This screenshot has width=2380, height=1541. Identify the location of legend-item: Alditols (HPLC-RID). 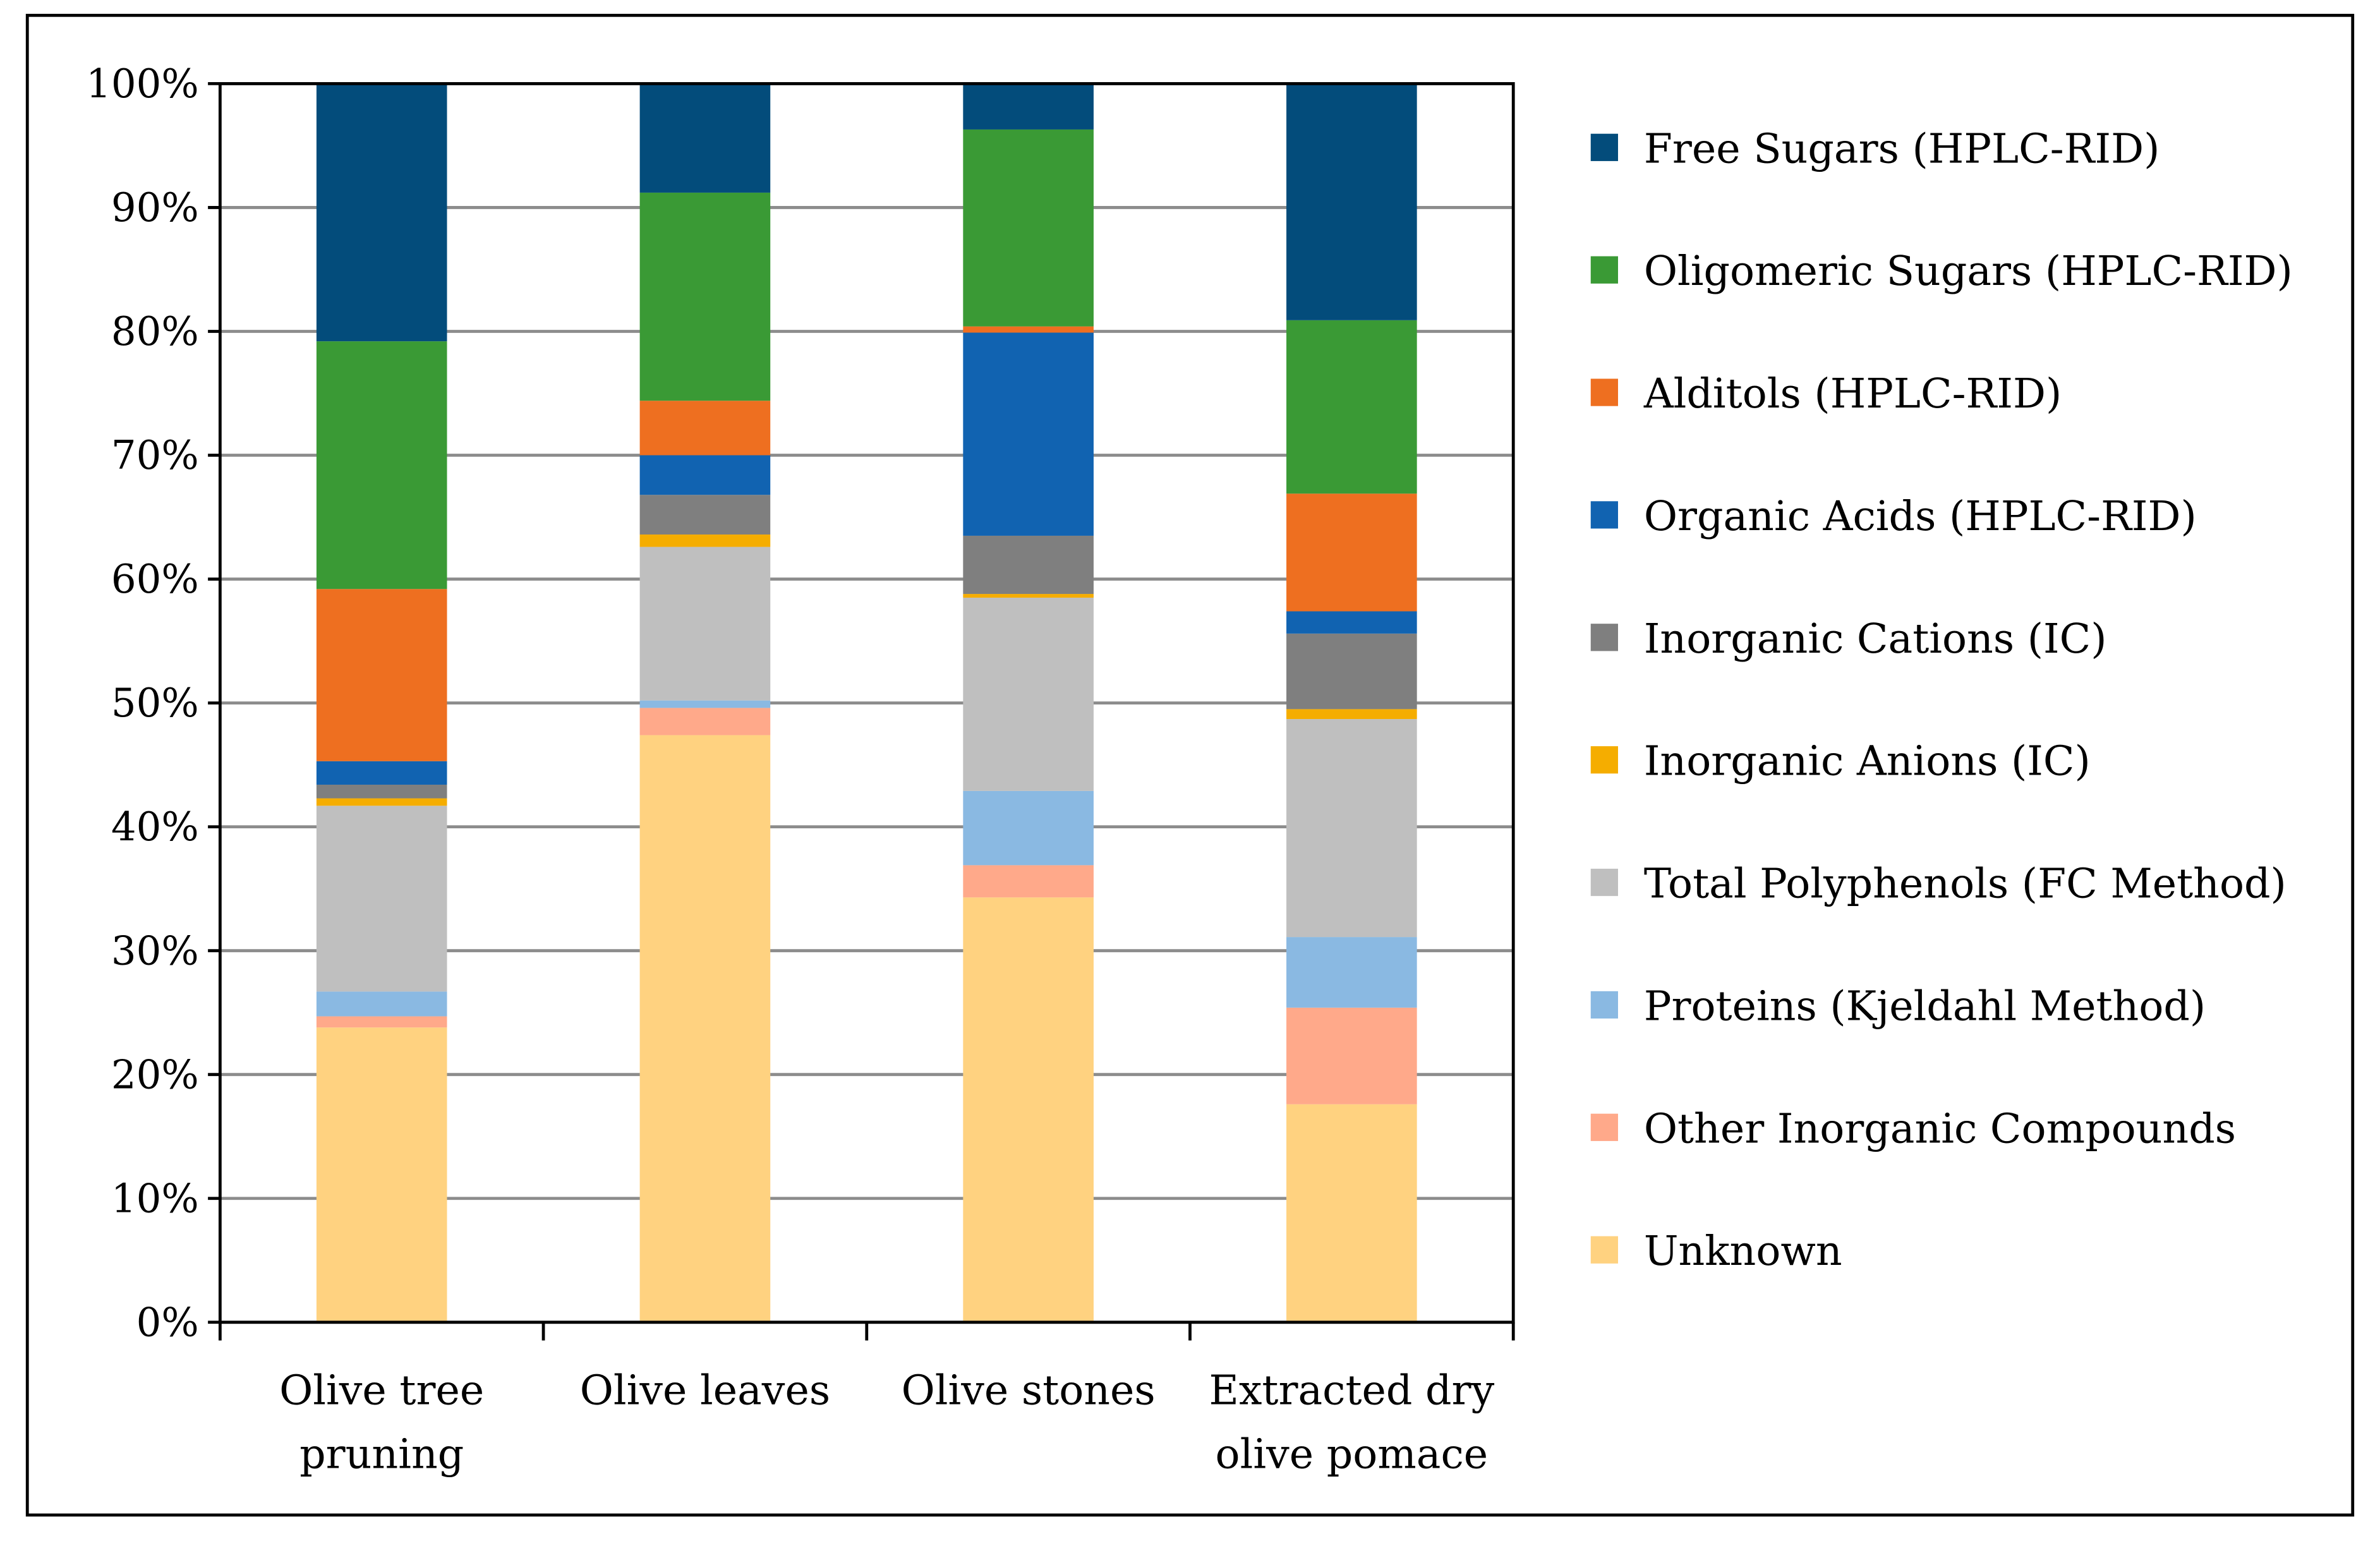
(1826, 394).